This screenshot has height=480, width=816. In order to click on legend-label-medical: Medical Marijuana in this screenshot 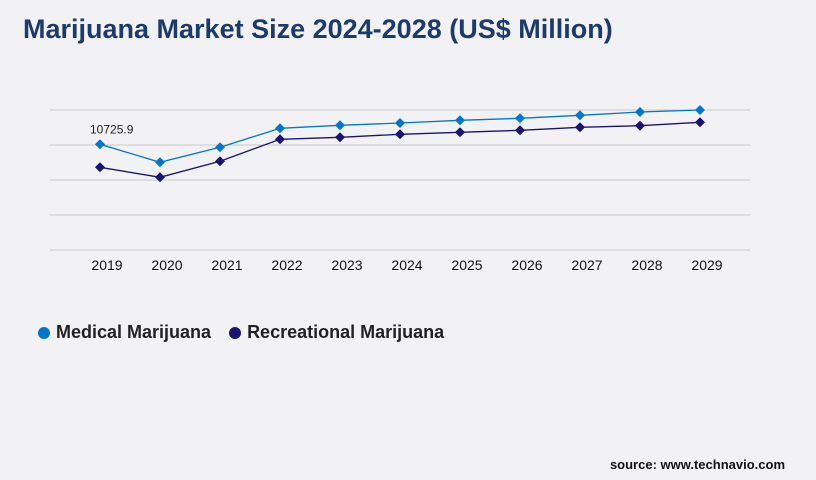, I will do `click(134, 332)`.